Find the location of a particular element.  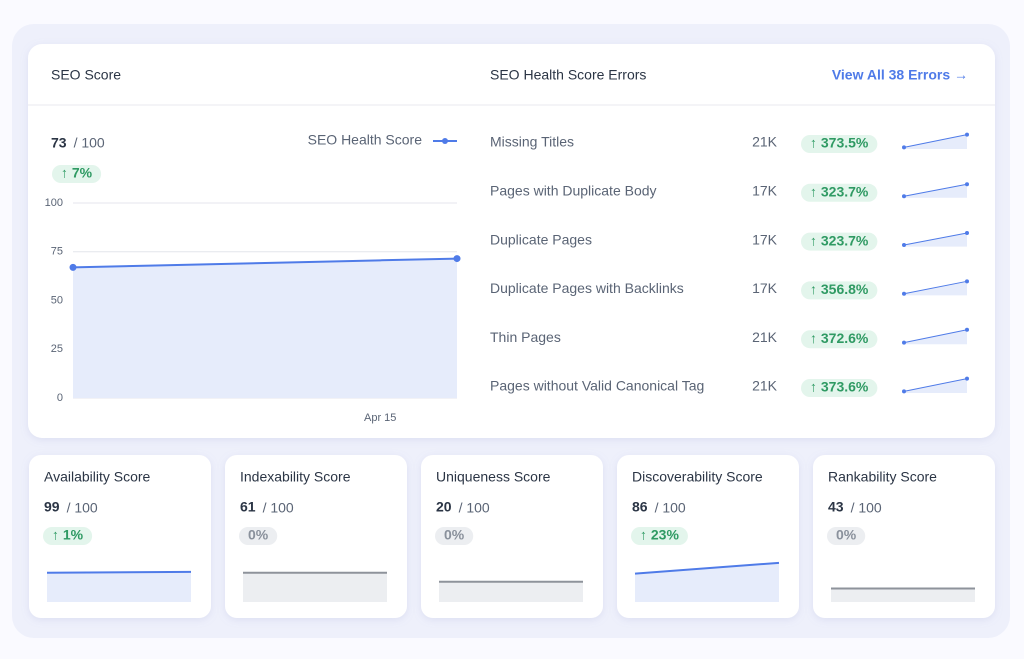

area is located at coordinates (265, 328).